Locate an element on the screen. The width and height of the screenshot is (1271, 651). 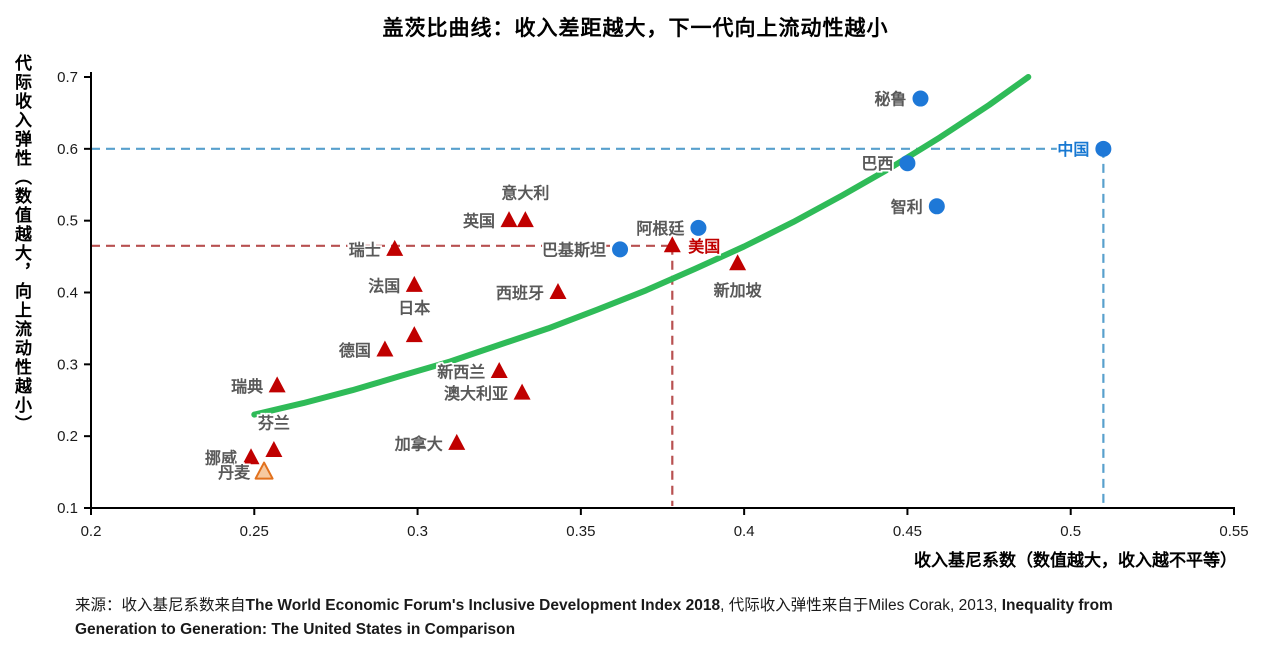
marker-canada is located at coordinates (457, 441).